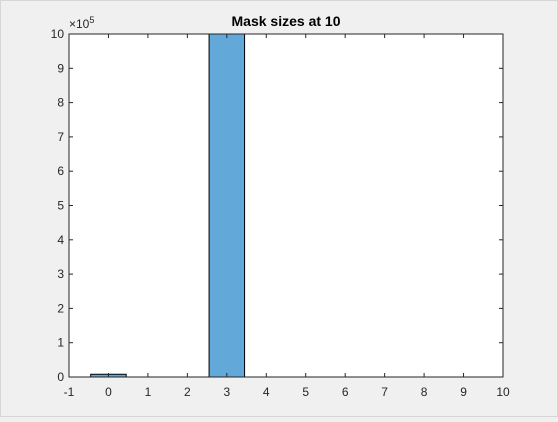  Describe the element at coordinates (60, 171) in the screenshot. I see `y-tick-label: 6` at that location.